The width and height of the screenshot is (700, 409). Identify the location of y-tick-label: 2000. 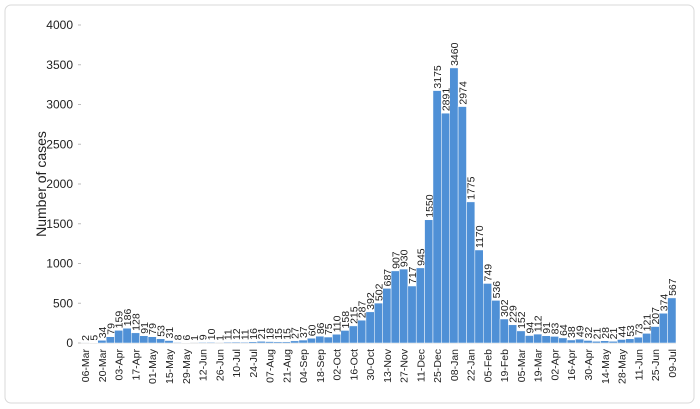
(59, 184).